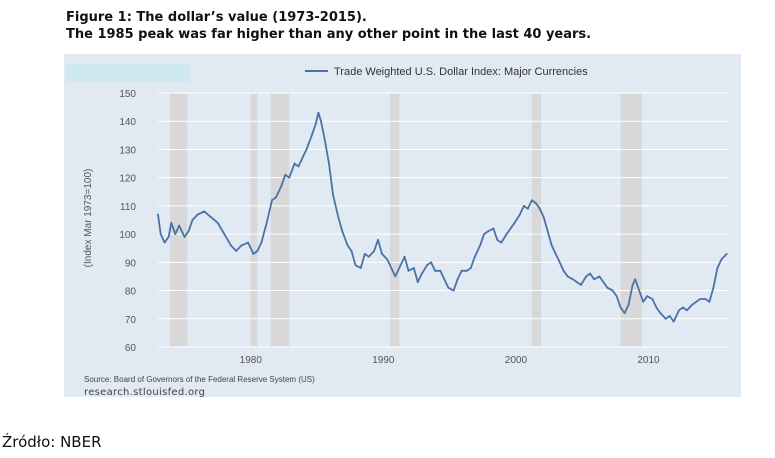 The width and height of the screenshot is (775, 458). I want to click on y-tick-label-130: 130, so click(127, 150).